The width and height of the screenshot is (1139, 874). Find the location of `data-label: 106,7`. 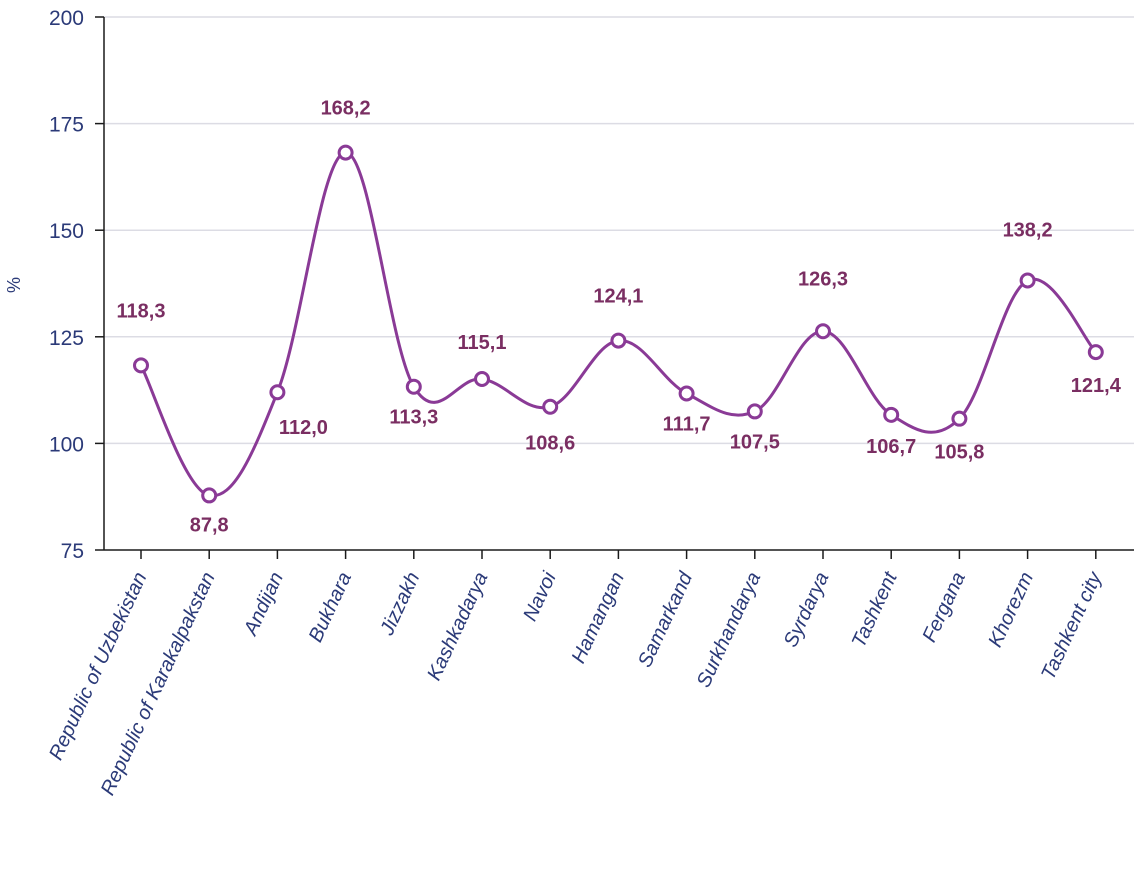

data-label: 106,7 is located at coordinates (891, 447).